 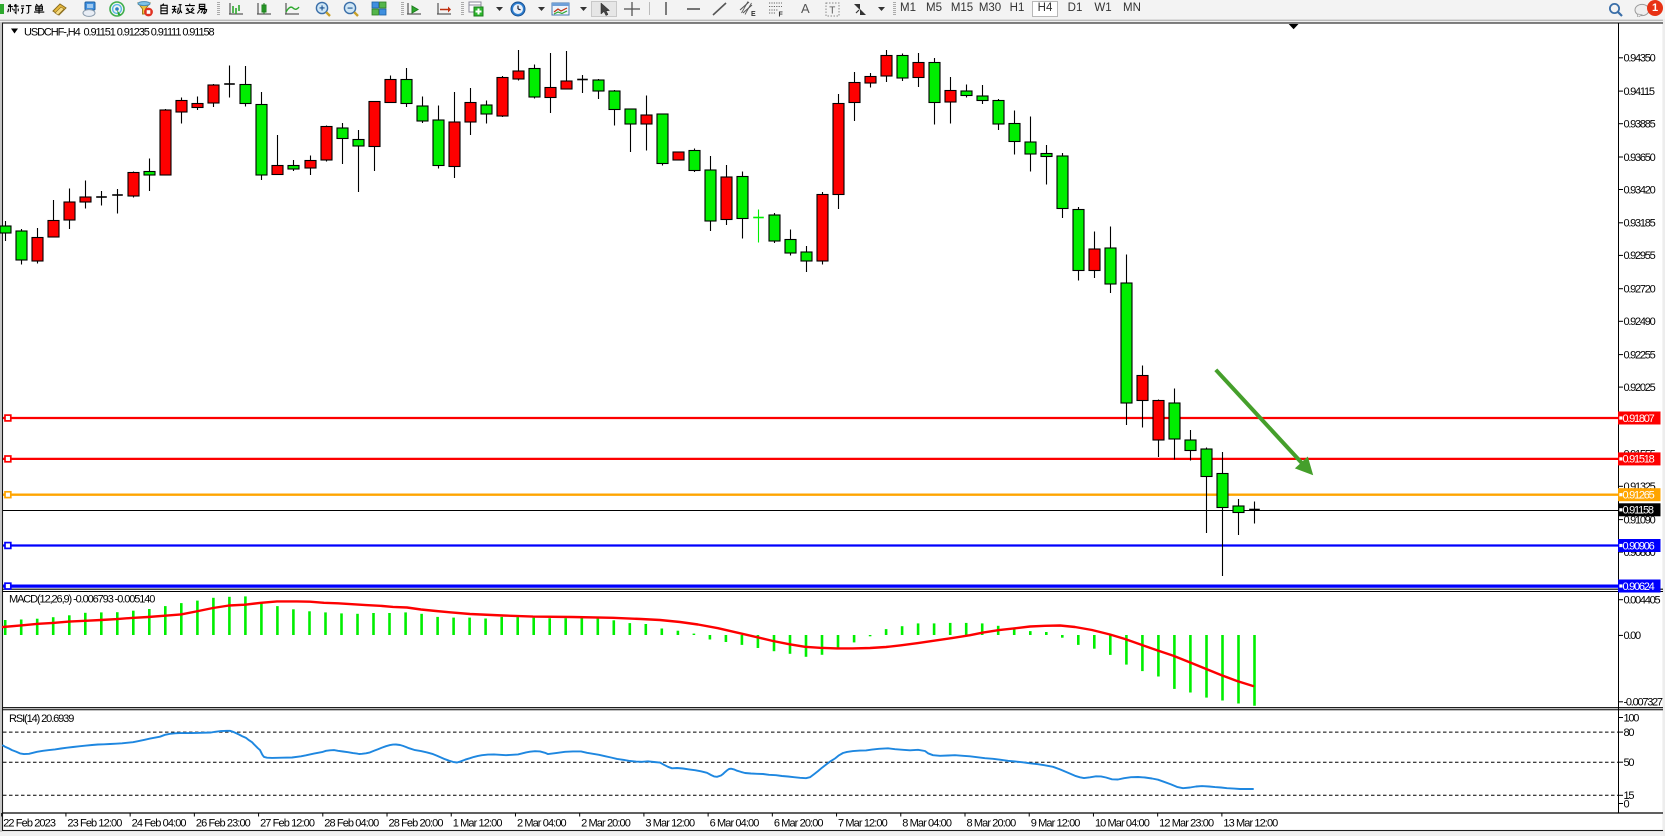 What do you see at coordinates (1186, 824) in the screenshot?
I see `svg-text: 12 Mar 23:00` at bounding box center [1186, 824].